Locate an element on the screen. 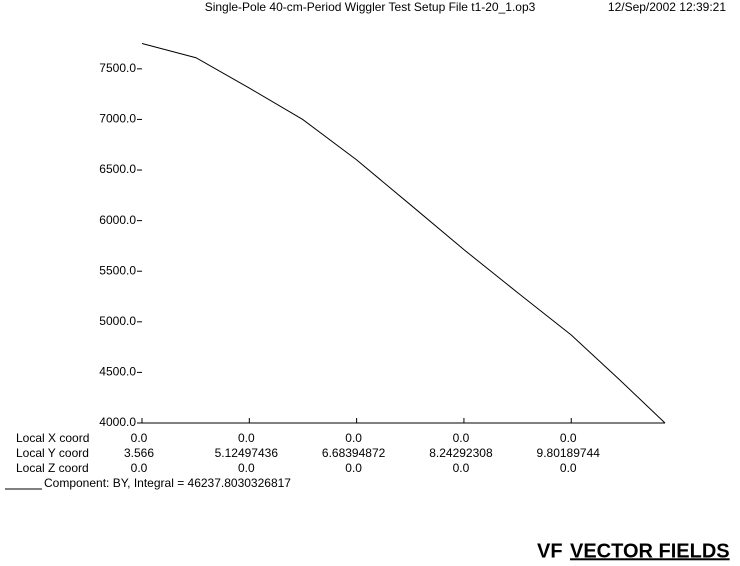 The image size is (740, 566). x-tick-label: 9.80189744 is located at coordinates (569, 453).